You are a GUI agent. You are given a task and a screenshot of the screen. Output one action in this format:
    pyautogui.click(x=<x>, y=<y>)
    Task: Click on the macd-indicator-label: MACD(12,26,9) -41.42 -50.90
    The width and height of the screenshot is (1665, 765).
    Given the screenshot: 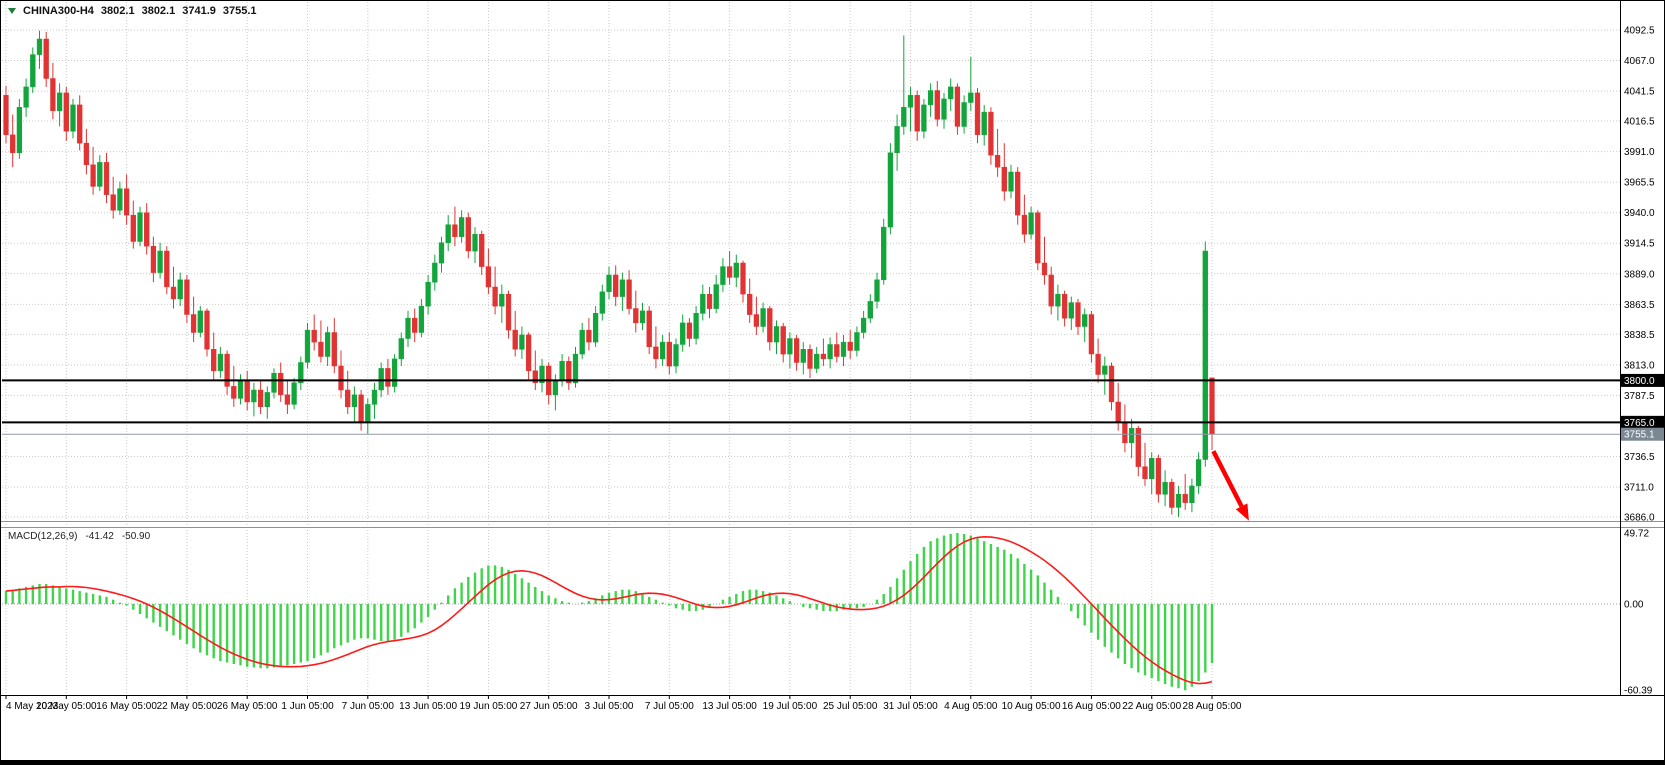 What is the action you would take?
    pyautogui.click(x=79, y=536)
    